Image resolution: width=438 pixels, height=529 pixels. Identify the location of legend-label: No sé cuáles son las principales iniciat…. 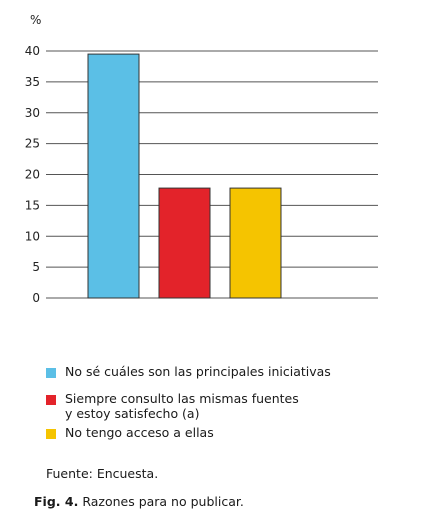
(198, 371).